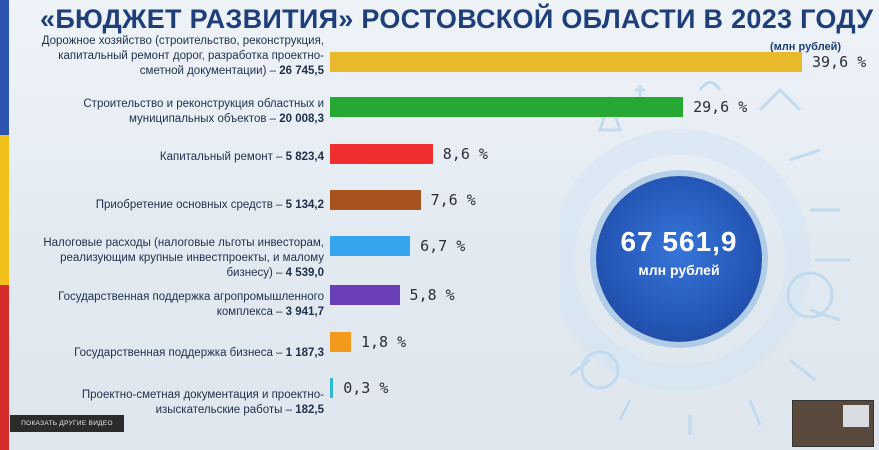  Describe the element at coordinates (304, 157) in the screenshot. I see `category-amount: 5 823,4` at that location.